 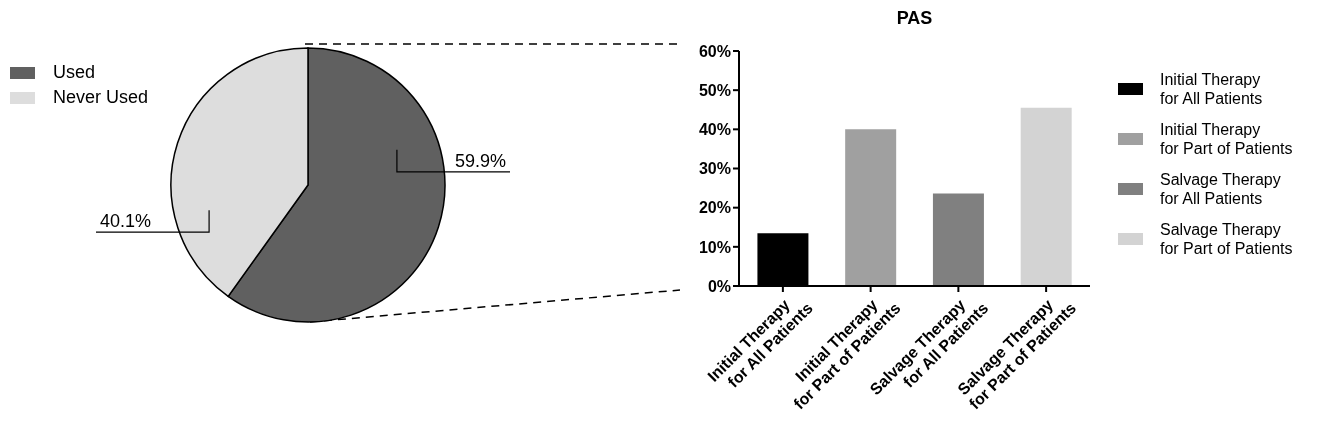 I want to click on legend-label: Used, so click(x=74, y=72).